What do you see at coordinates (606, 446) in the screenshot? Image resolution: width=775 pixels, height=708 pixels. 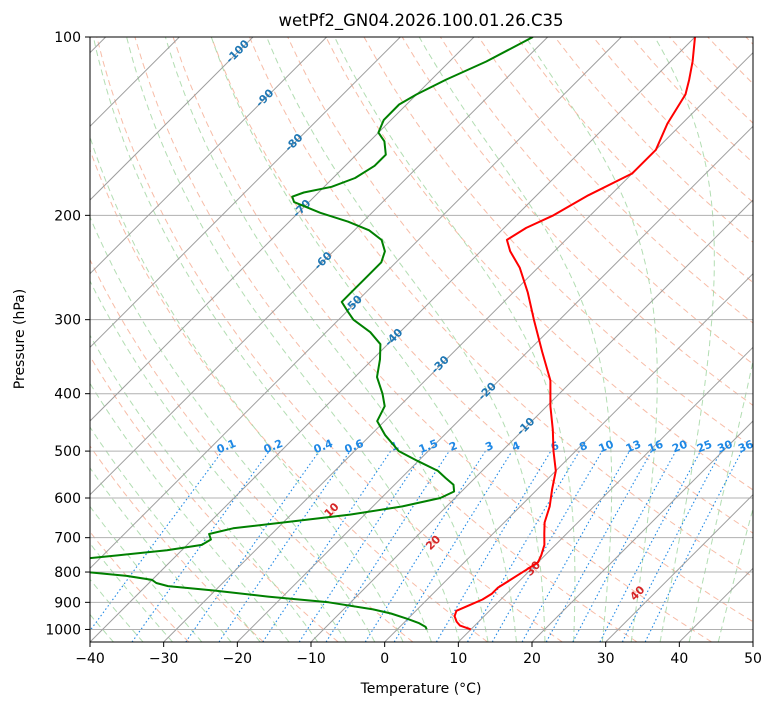 I see `line-label: 10` at bounding box center [606, 446].